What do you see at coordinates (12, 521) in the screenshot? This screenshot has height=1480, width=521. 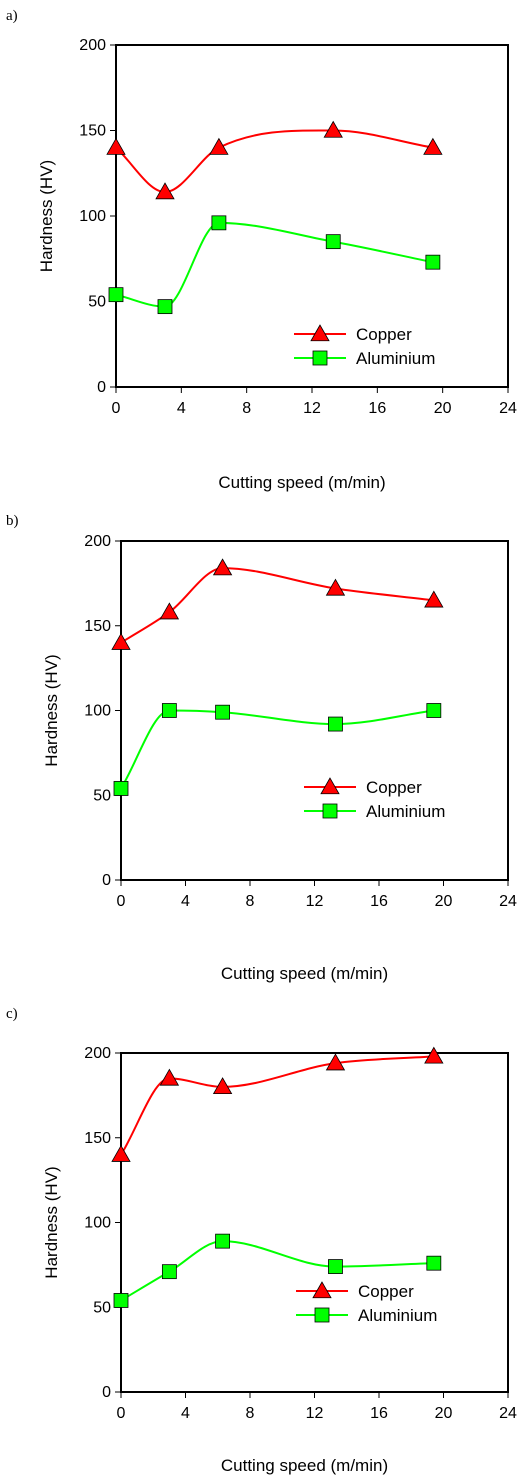 I see `panel-label: b)` at bounding box center [12, 521].